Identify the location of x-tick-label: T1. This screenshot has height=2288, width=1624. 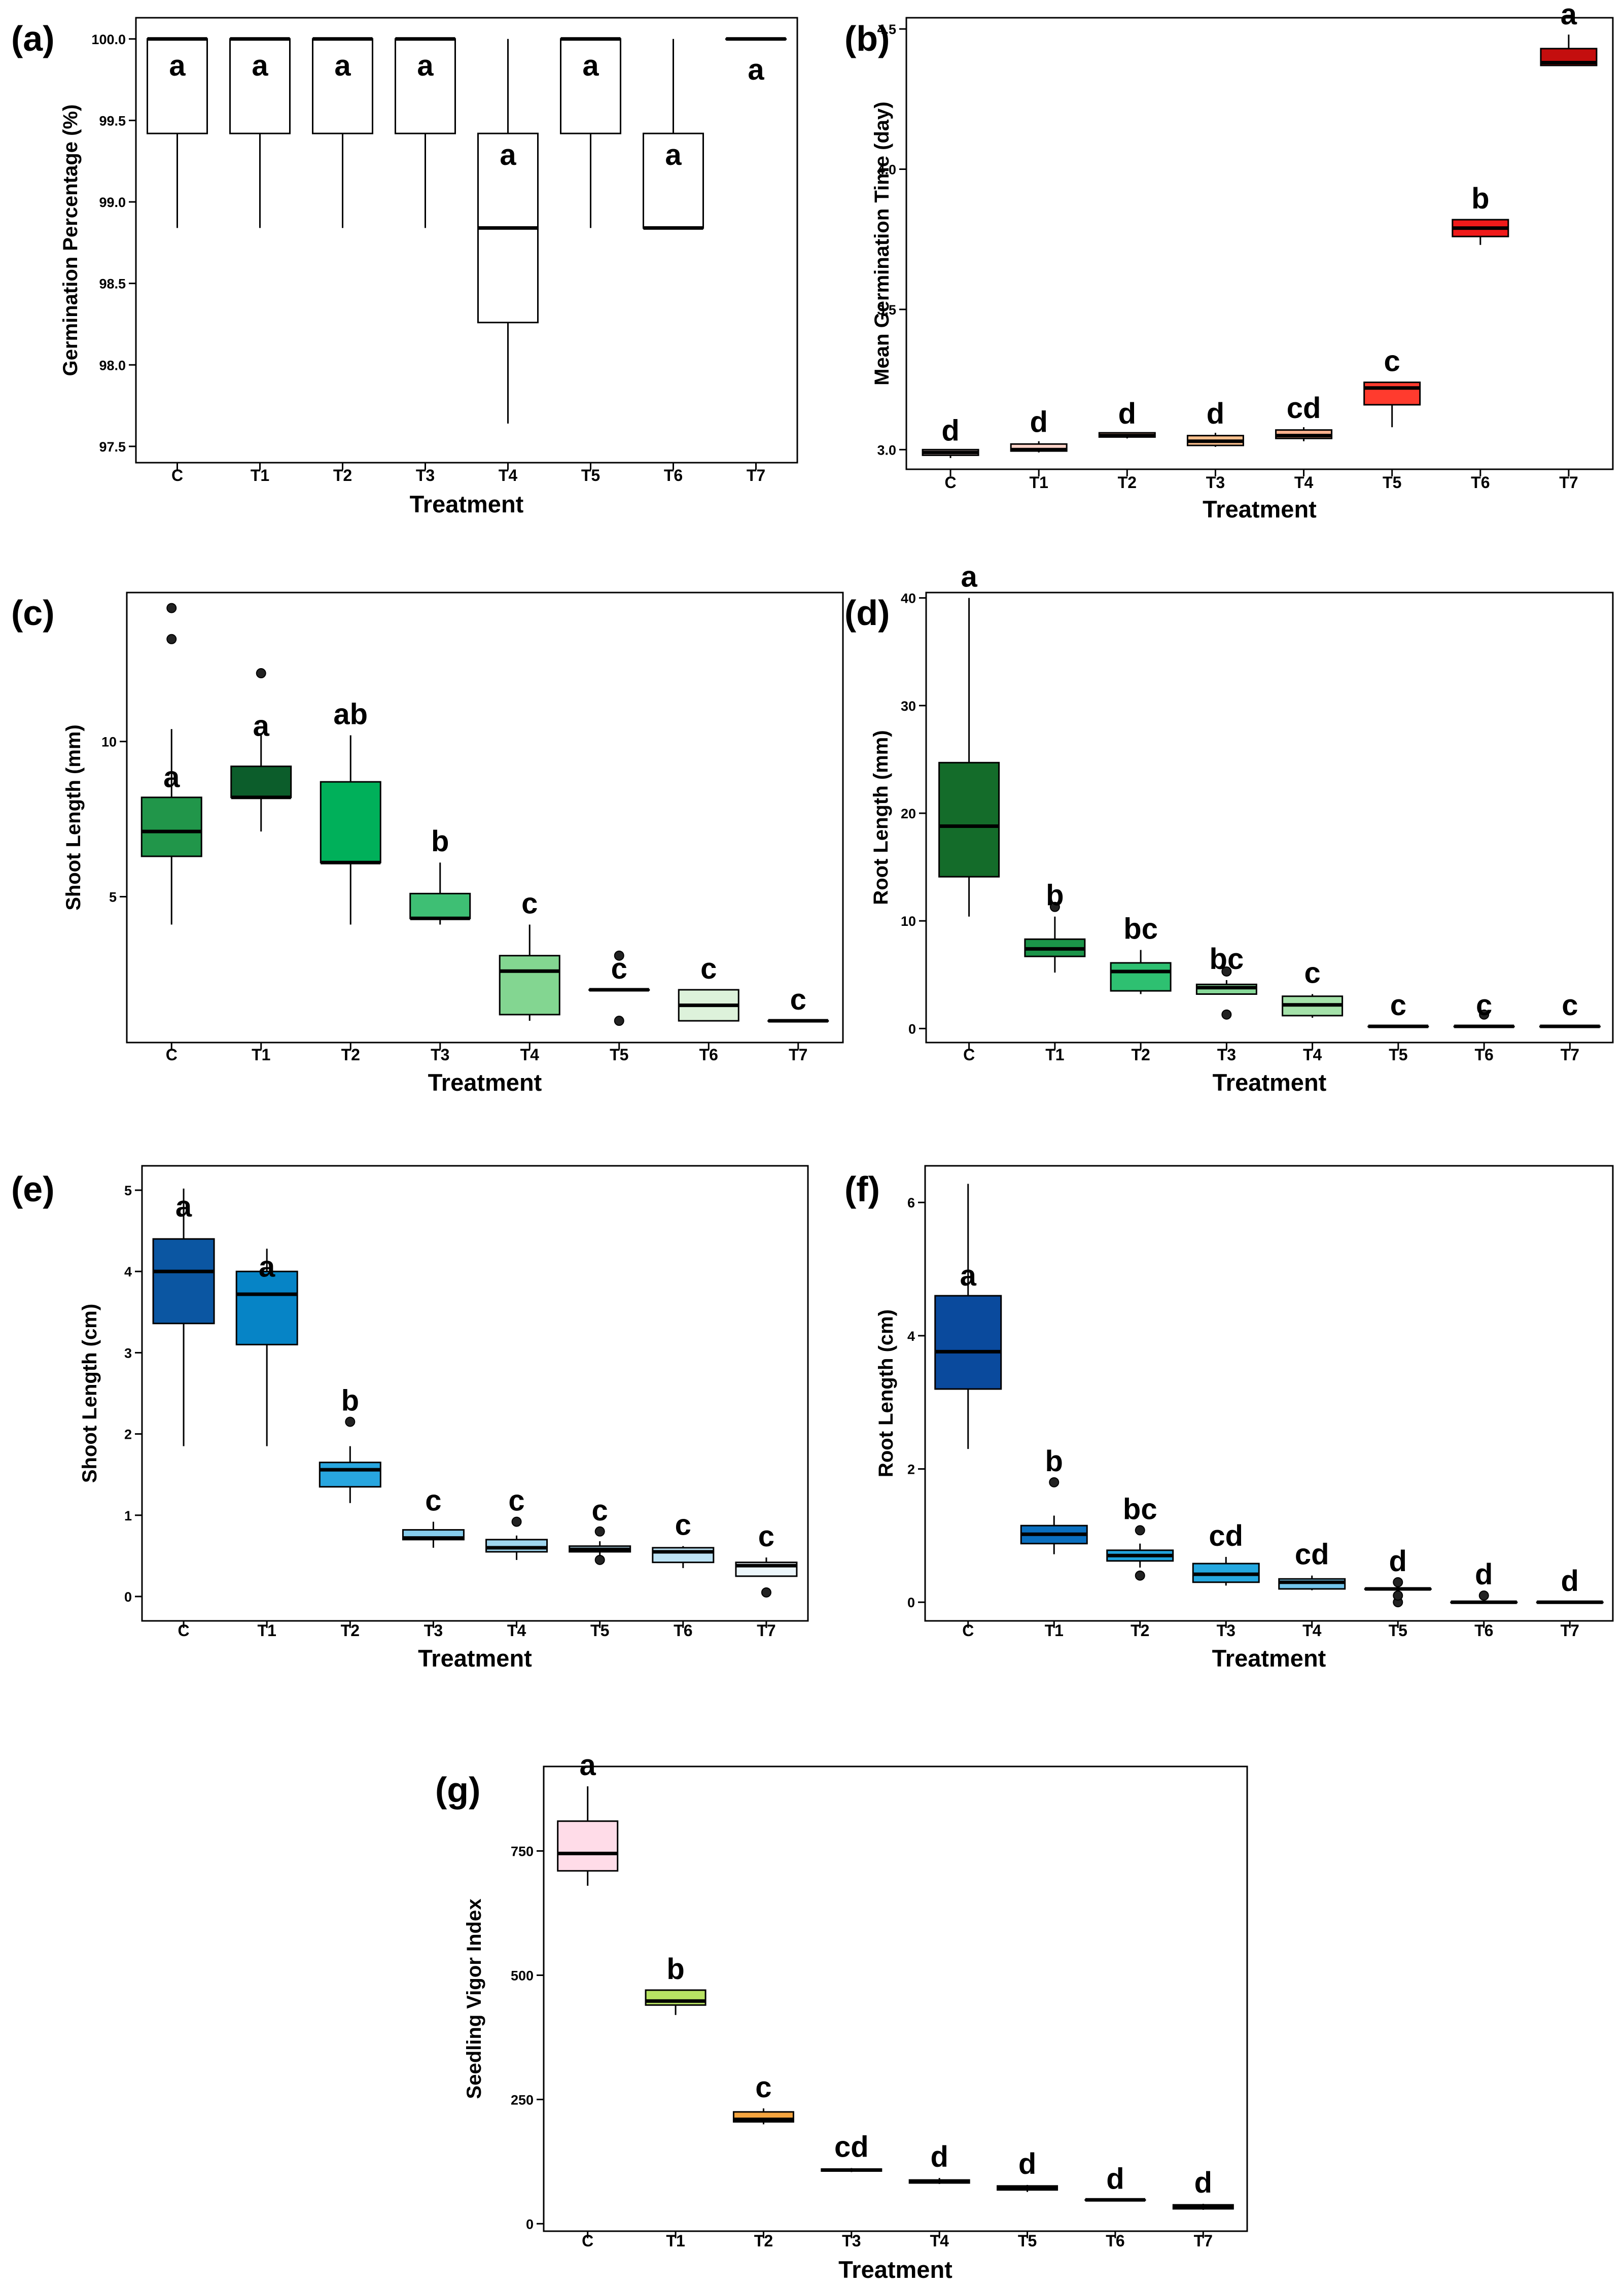
(267, 1630).